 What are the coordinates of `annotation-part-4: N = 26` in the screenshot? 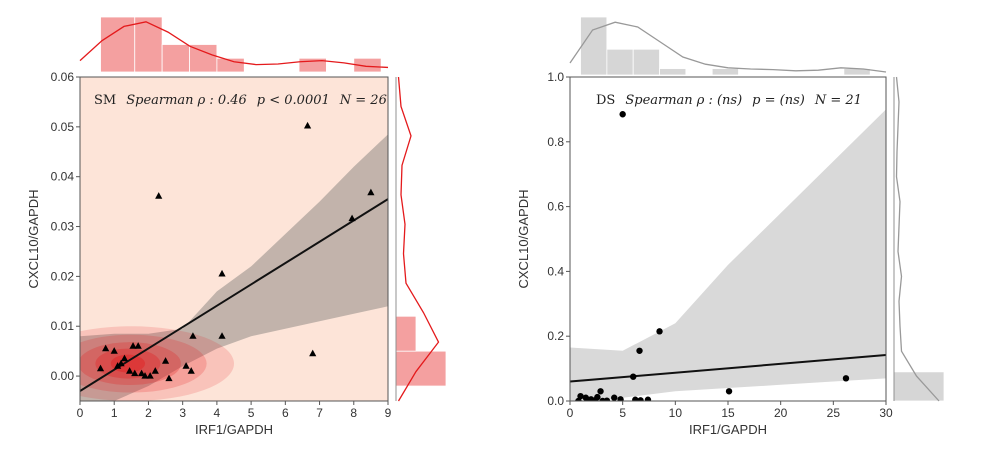 It's located at (363, 100).